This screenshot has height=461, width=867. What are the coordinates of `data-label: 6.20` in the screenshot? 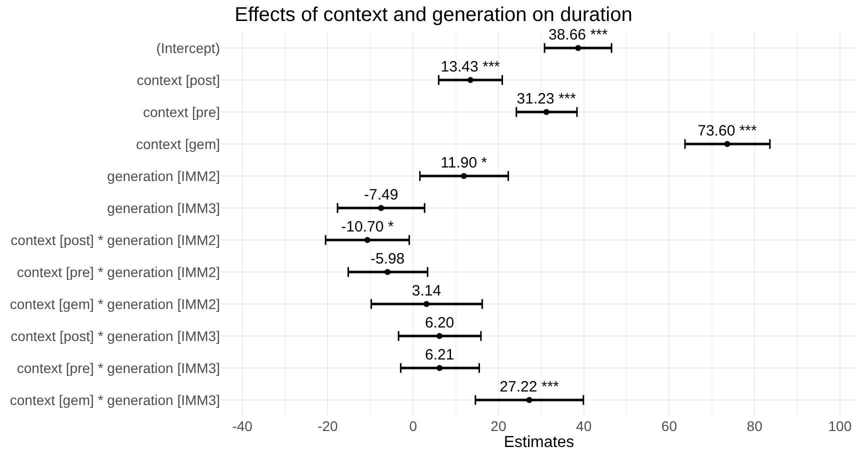 It's located at (439, 323).